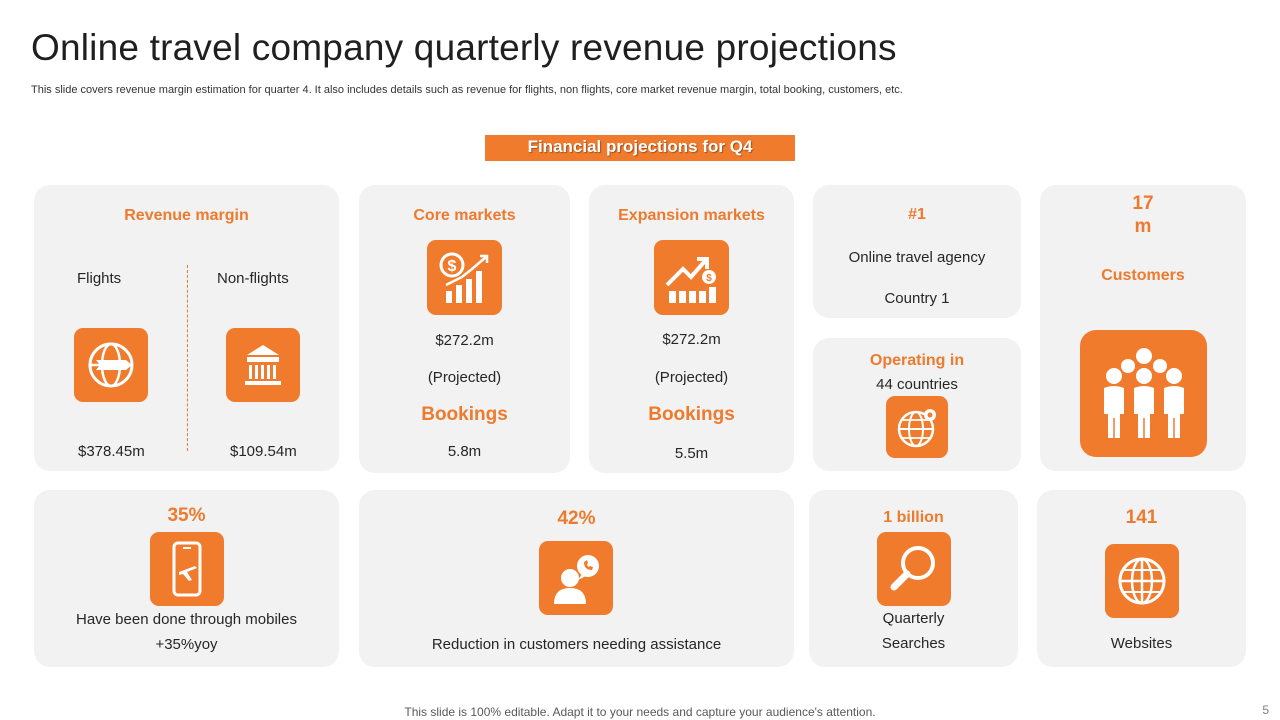 The image size is (1280, 720). Describe the element at coordinates (111, 365) in the screenshot. I see `globe-plane-icon` at that location.